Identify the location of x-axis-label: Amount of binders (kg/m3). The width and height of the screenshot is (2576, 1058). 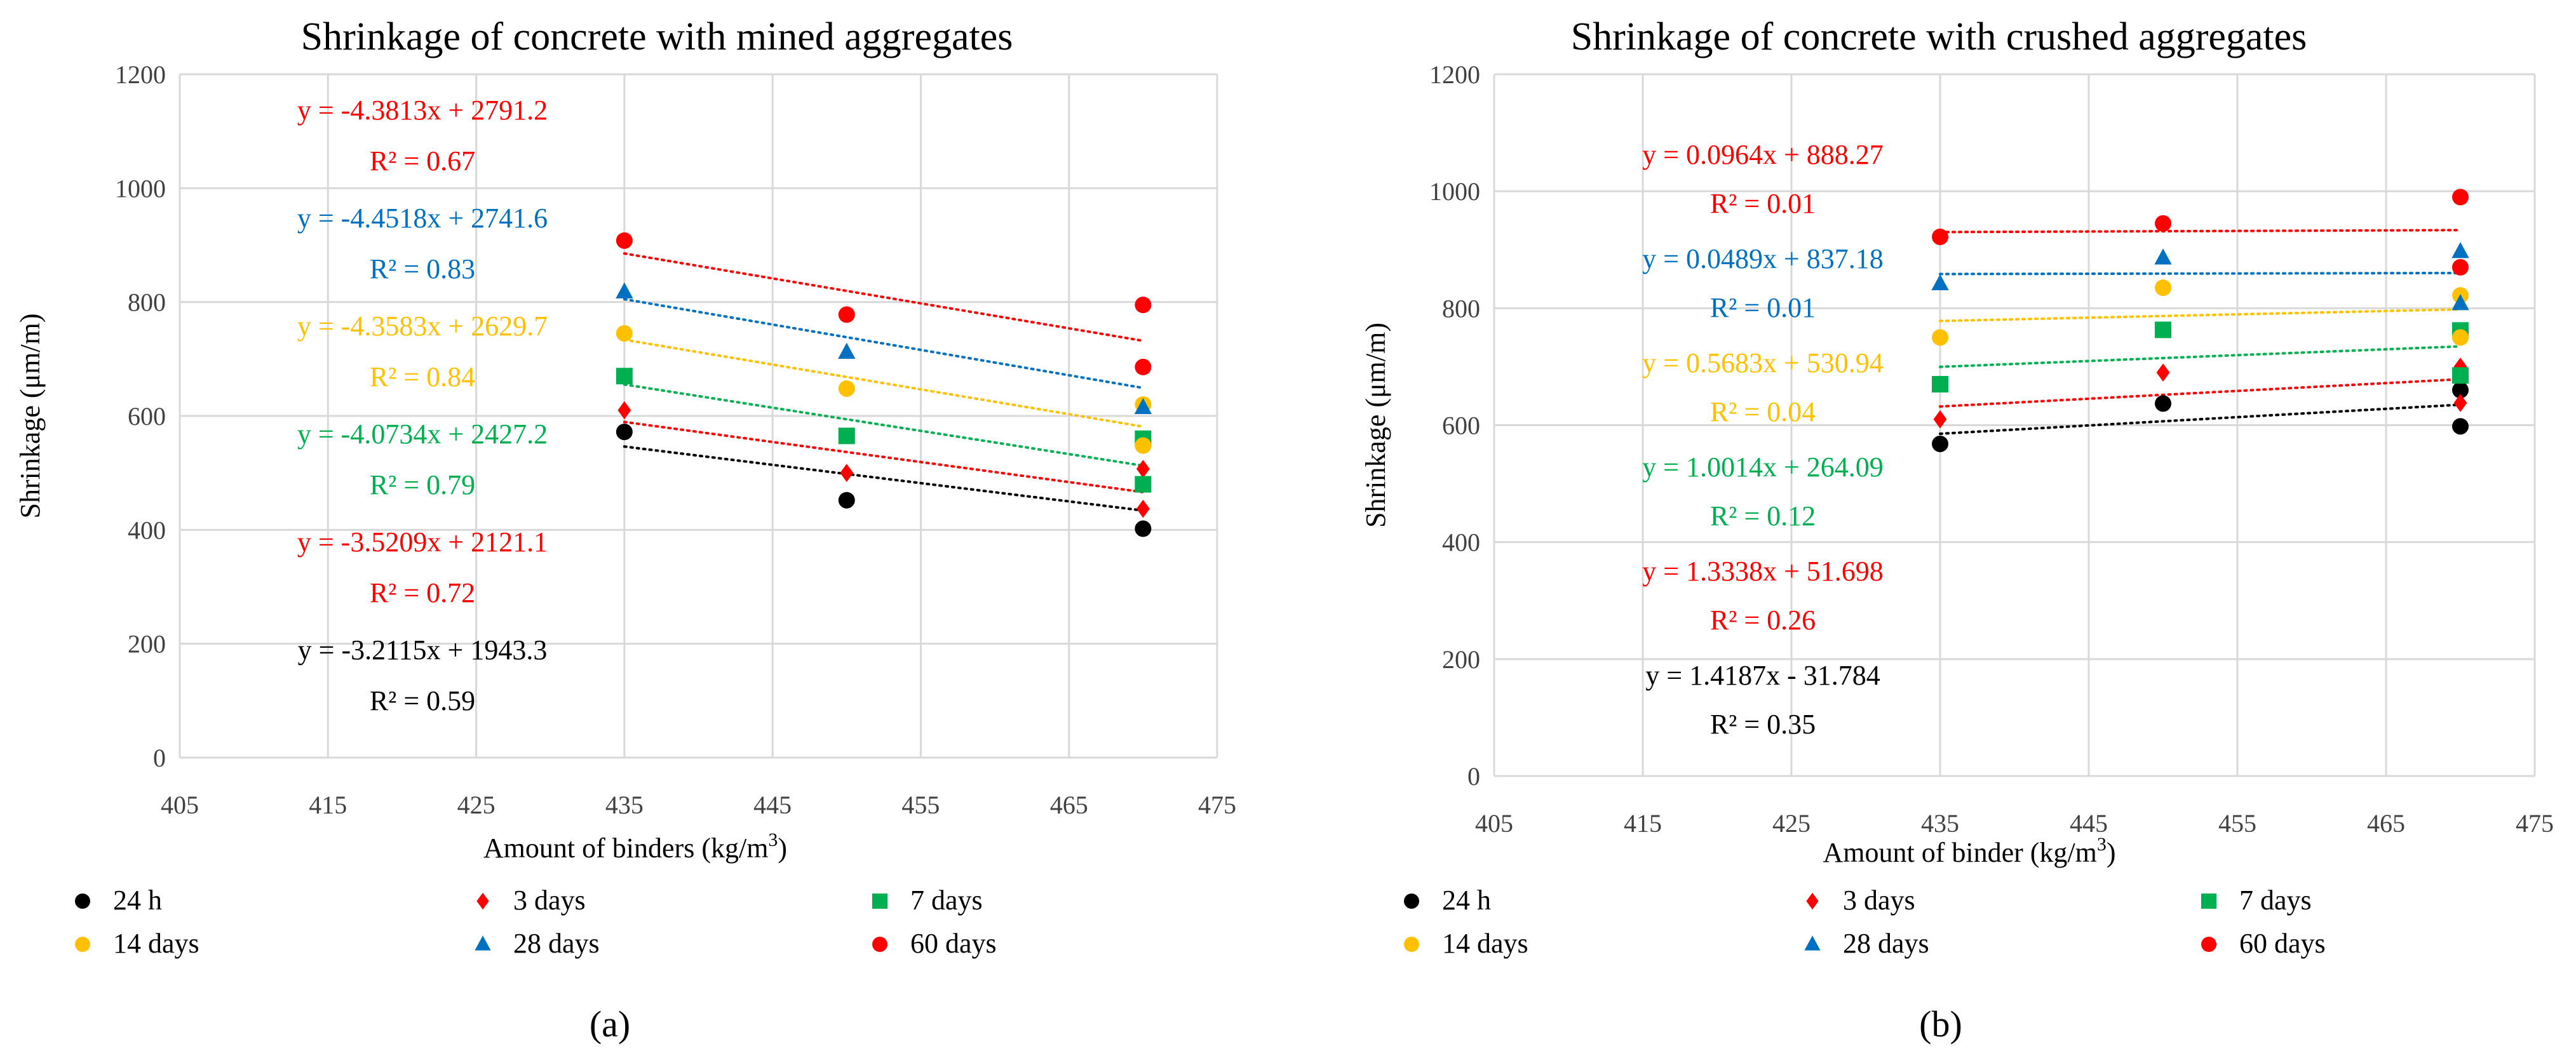
(635, 846).